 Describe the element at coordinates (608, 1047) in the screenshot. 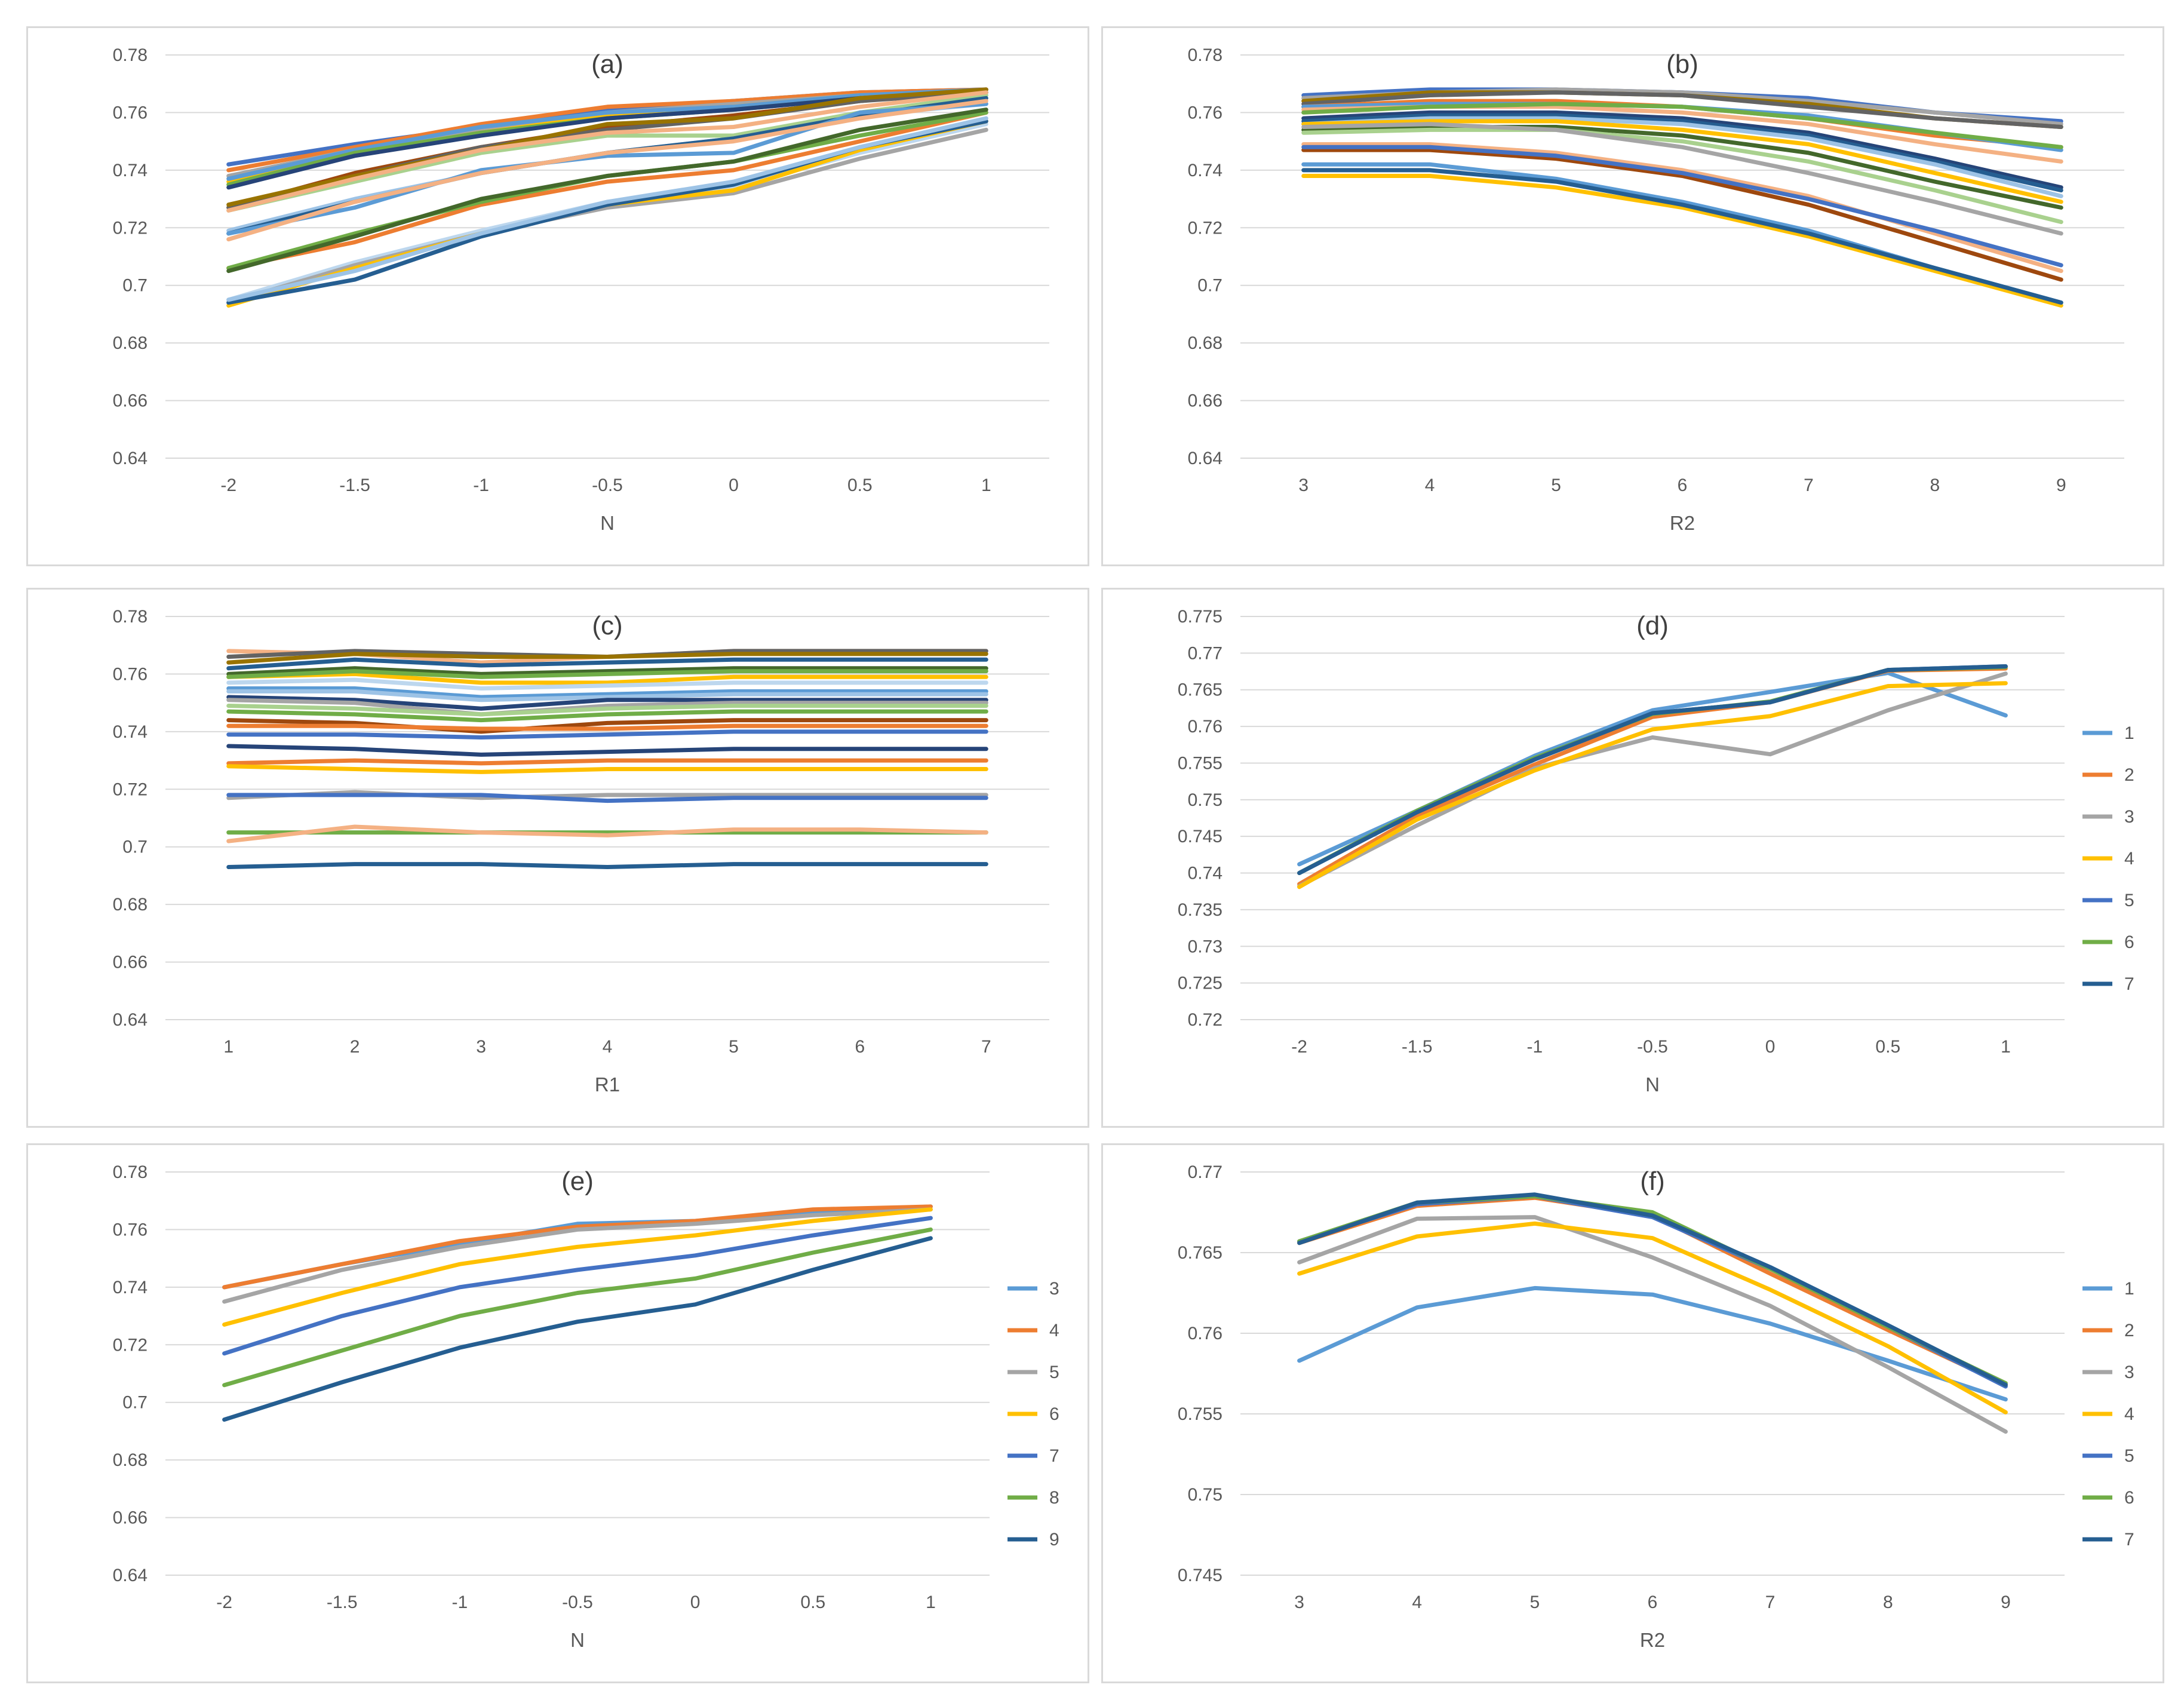

I see `x-tick-label: 4` at that location.